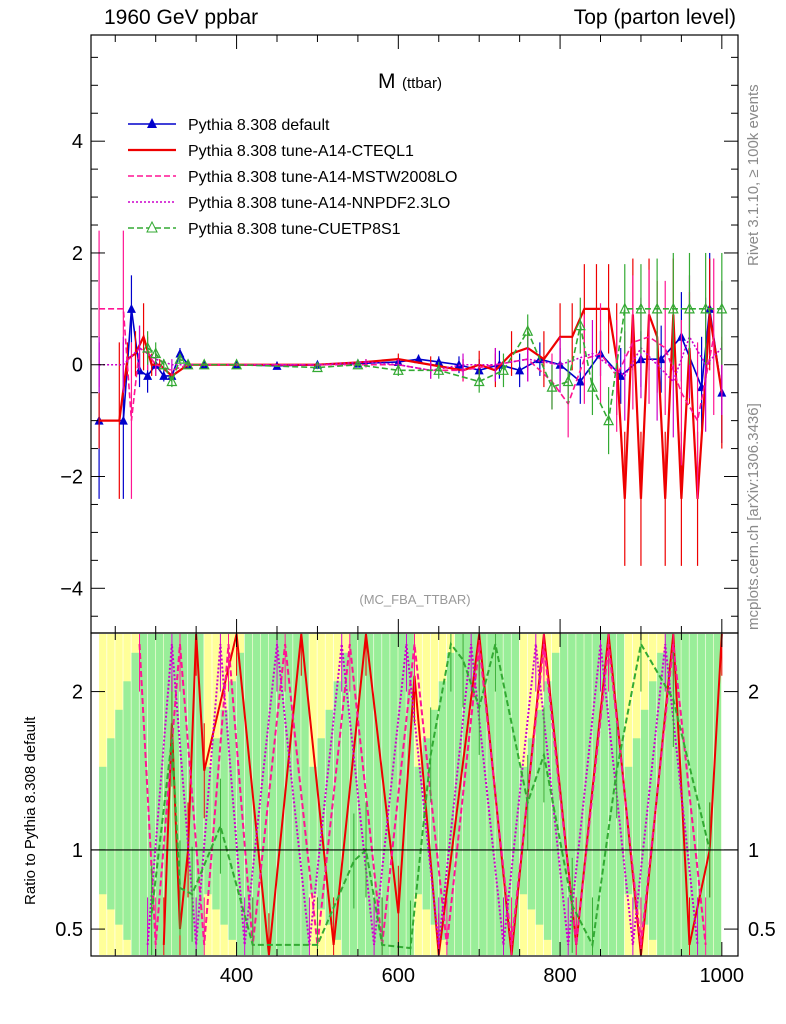 Image resolution: width=786 pixels, height=1024 pixels. Describe the element at coordinates (77, 693) in the screenshot. I see `ratio-y-tick-label: 2` at that location.